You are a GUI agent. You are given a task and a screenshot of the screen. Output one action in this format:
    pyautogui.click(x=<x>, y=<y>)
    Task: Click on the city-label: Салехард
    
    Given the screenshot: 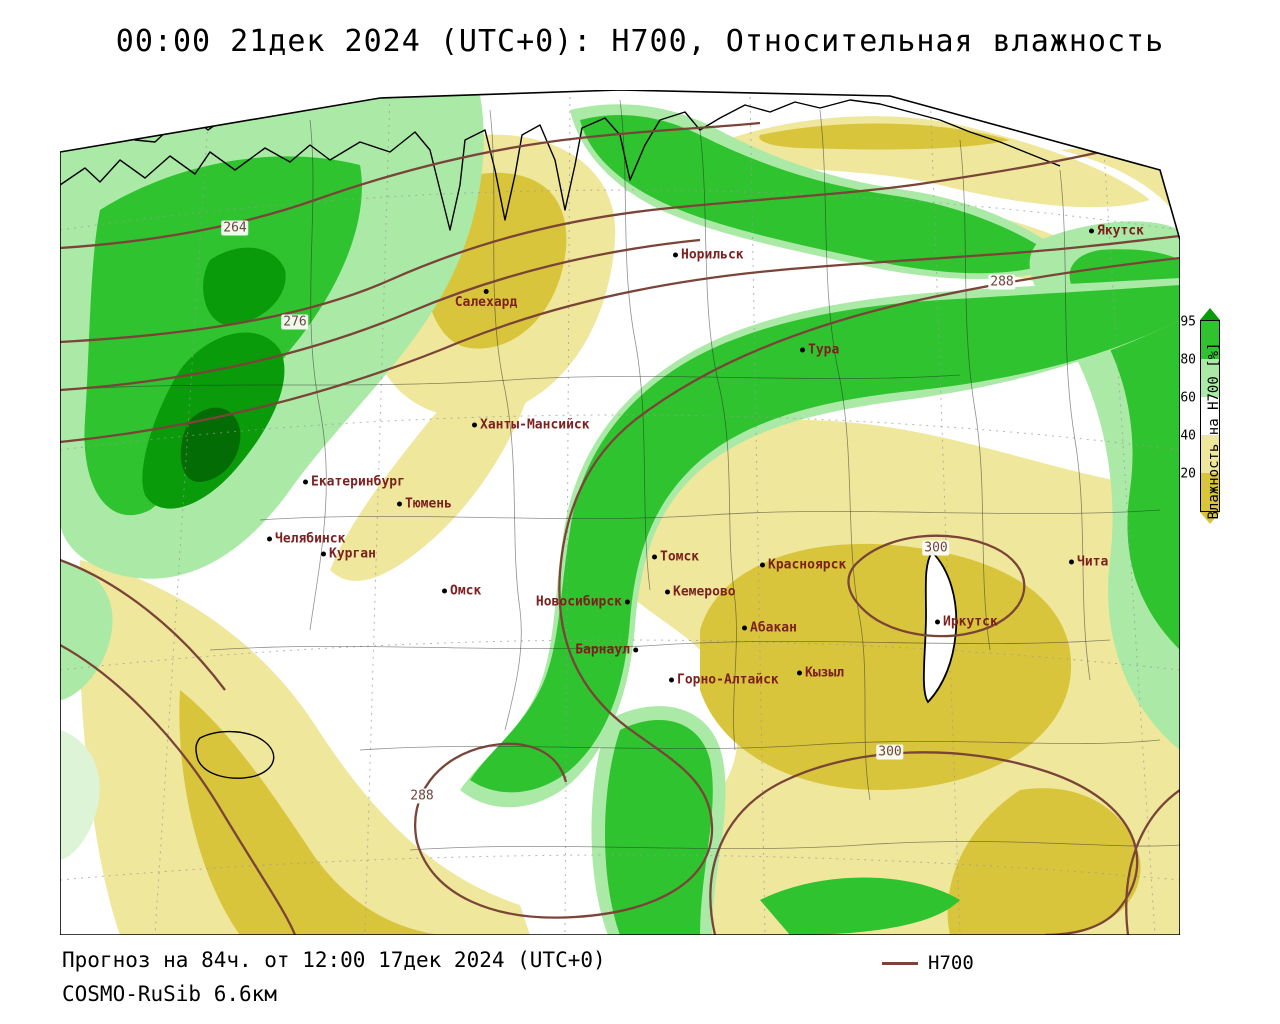 What is the action you would take?
    pyautogui.click(x=486, y=302)
    